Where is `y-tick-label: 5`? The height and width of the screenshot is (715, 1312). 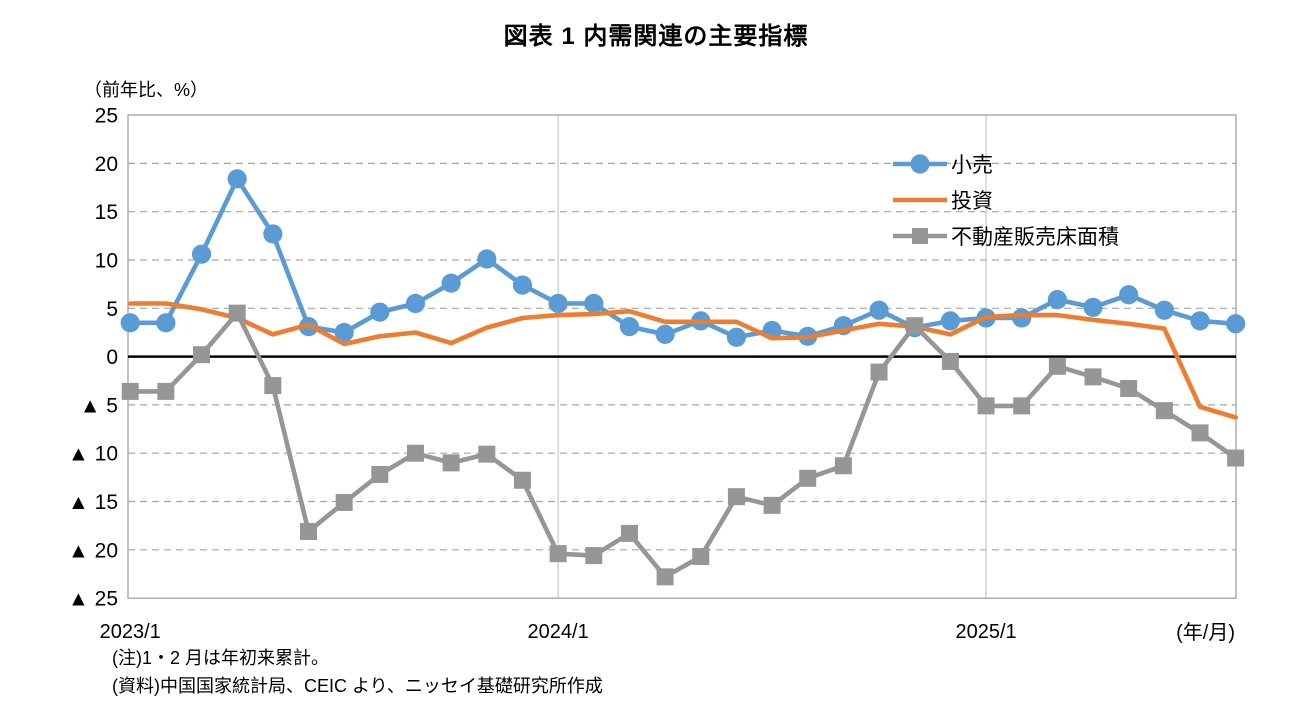
y-tick-label: 5 is located at coordinates (112, 309).